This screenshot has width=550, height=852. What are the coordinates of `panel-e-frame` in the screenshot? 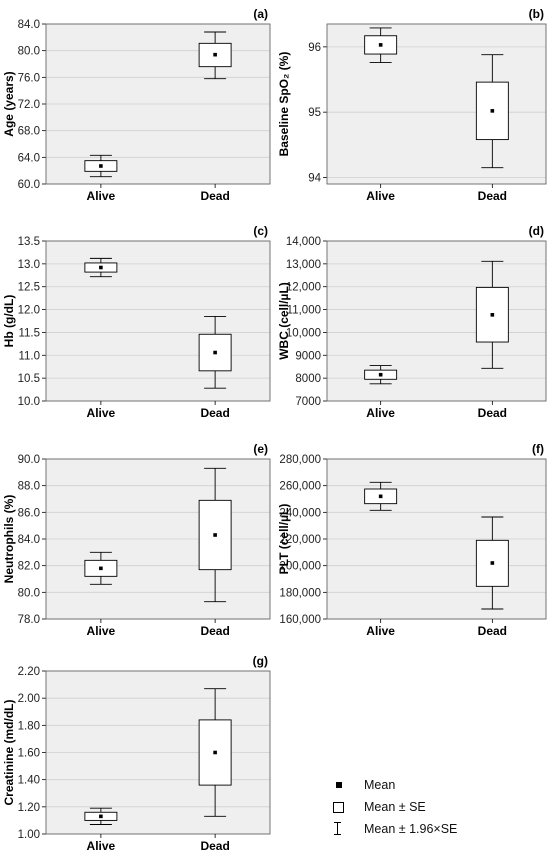 It's located at (158, 539).